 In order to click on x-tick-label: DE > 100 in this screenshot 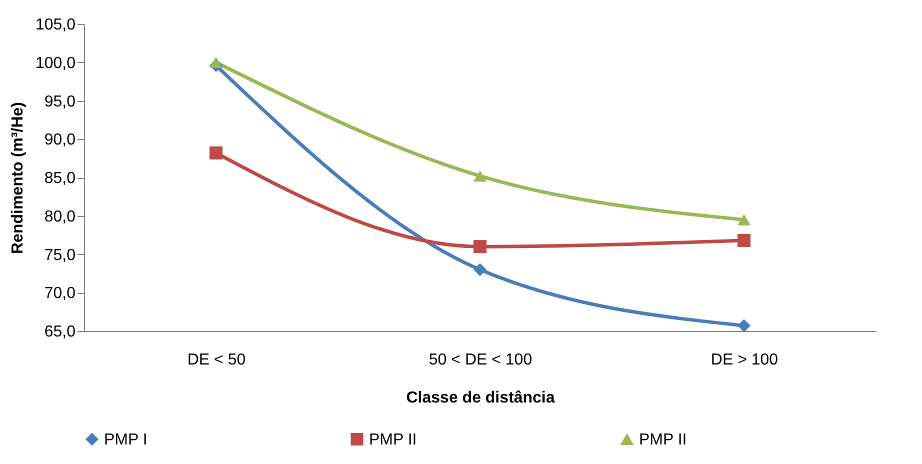, I will do `click(744, 360)`.